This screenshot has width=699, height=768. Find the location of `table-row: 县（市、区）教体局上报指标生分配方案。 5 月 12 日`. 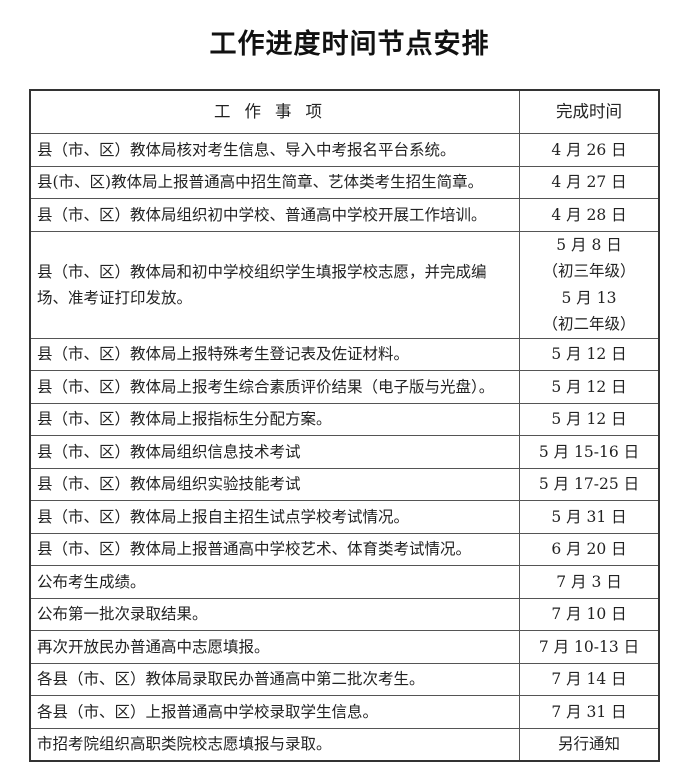

table-row: 县（市、区）教体局上报指标生分配方案。 5 月 12 日 is located at coordinates (344, 419).